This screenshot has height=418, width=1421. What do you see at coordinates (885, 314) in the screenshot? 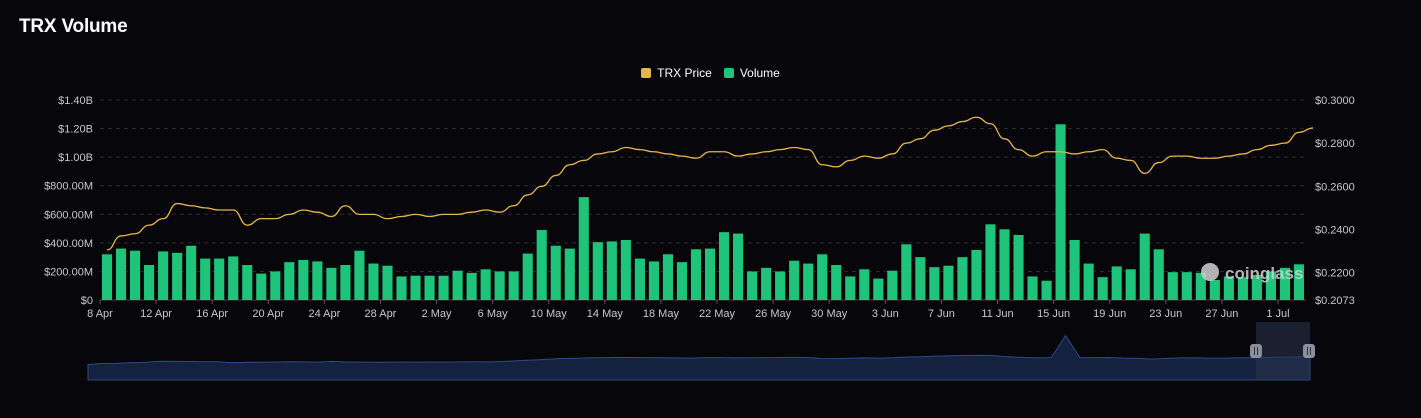
I see `x-tick-label: 3 Jun` at bounding box center [885, 314].